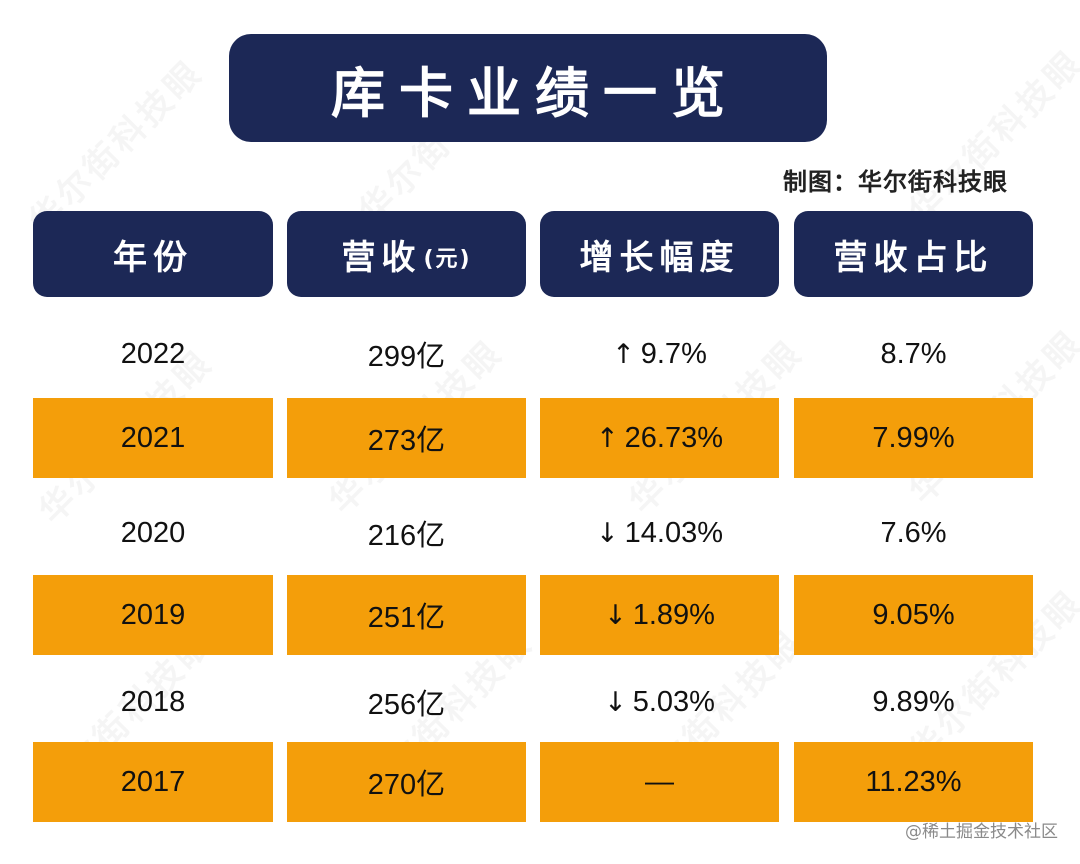  I want to click on revenue-cell: 299亿, so click(406, 357).